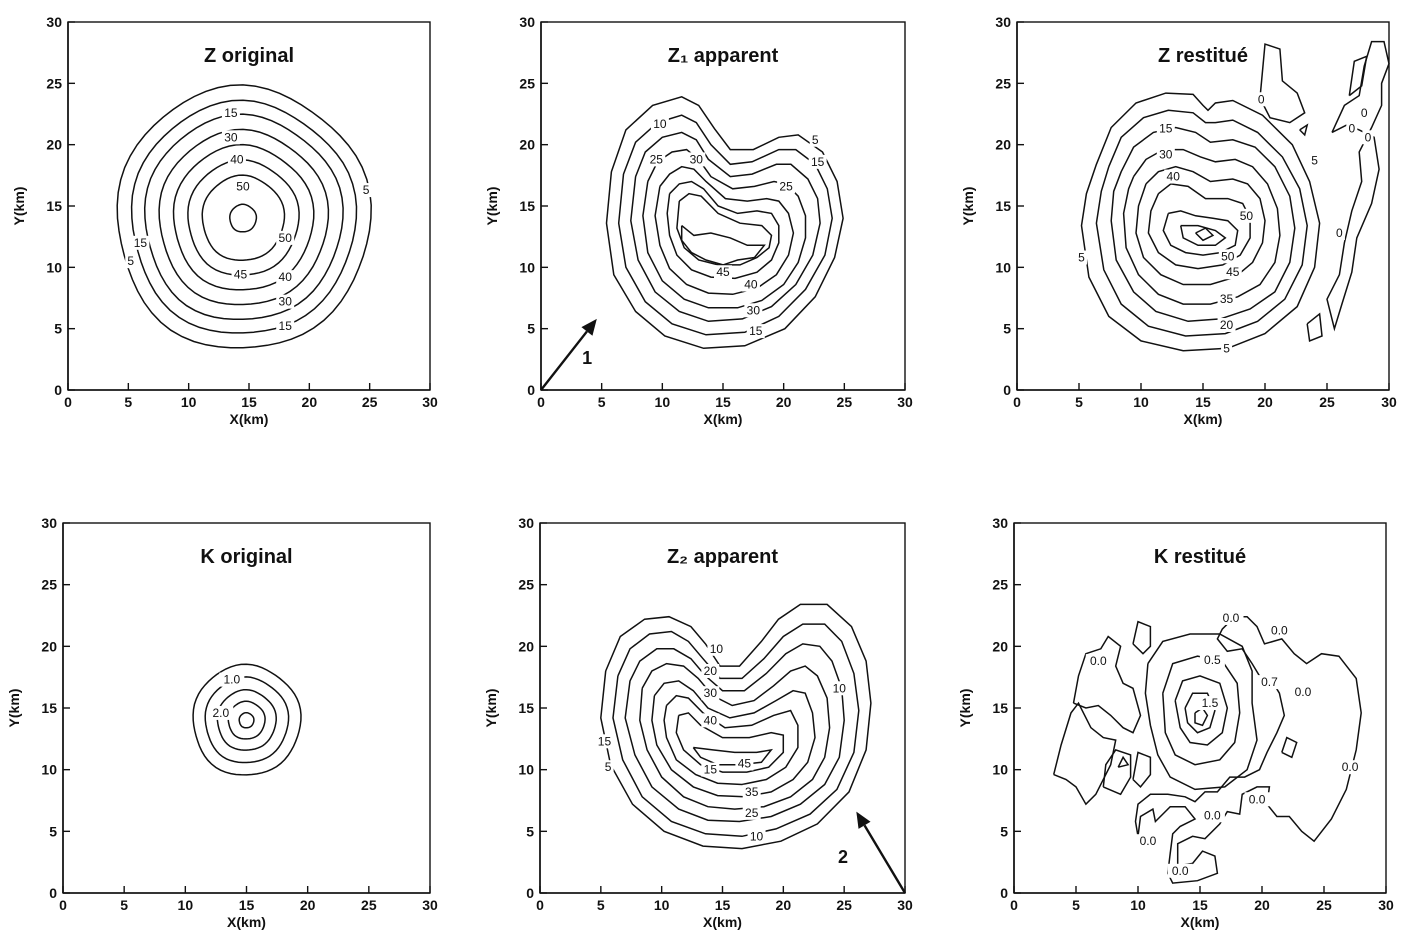 The width and height of the screenshot is (1402, 942). I want to click on panel-title: K restitué, so click(1200, 557).